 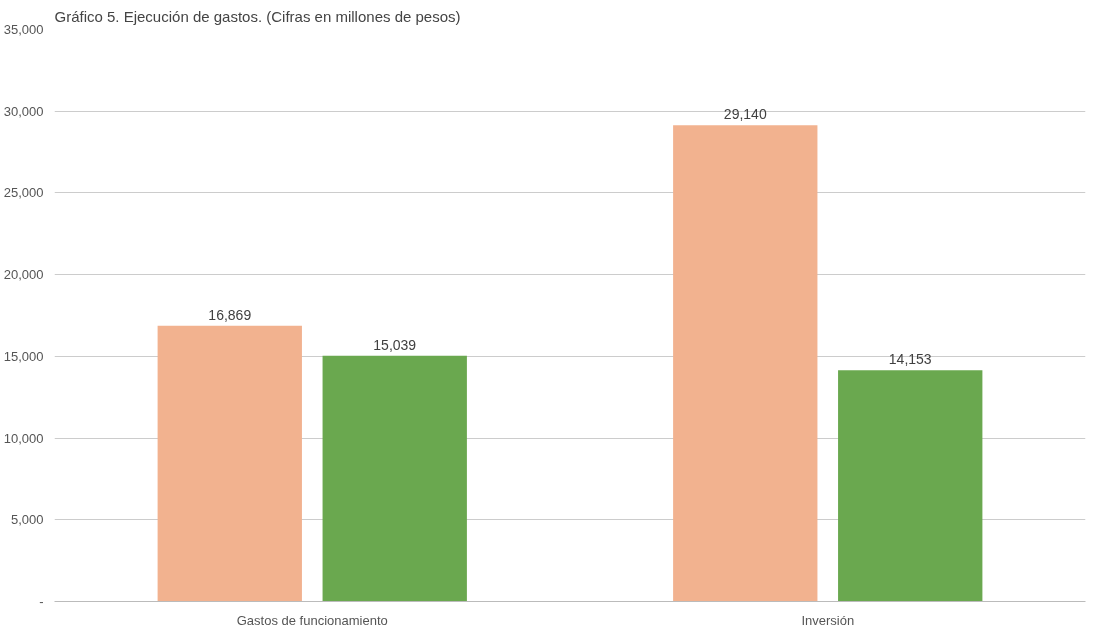 What do you see at coordinates (257, 16) in the screenshot?
I see `chart-title: Gráfico 5. Ejecución de gastos. (Cifras en millones de pesos)` at bounding box center [257, 16].